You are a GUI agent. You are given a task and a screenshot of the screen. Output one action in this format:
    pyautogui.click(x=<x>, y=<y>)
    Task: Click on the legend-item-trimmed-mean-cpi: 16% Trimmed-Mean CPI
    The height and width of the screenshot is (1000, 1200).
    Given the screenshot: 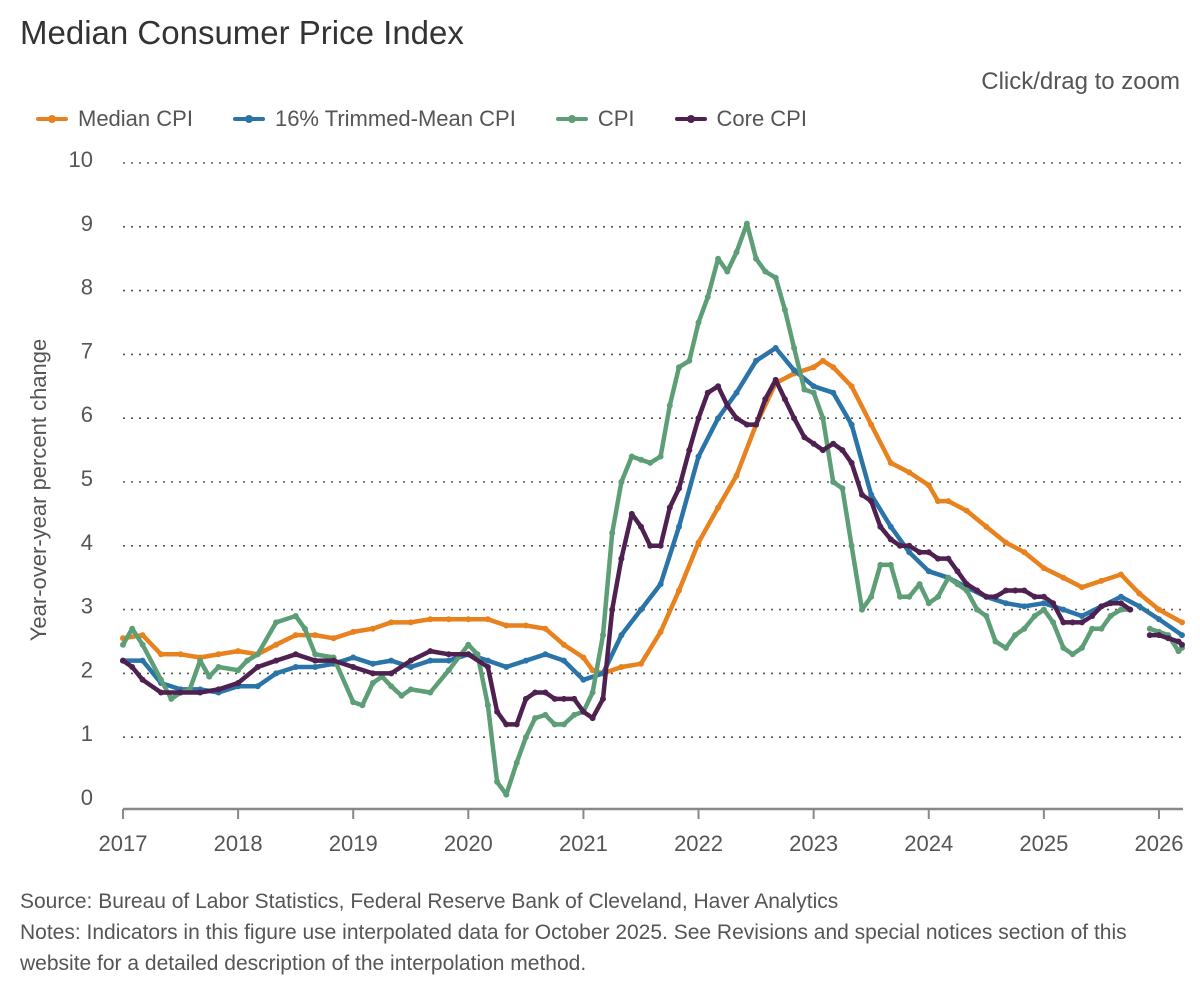 What is the action you would take?
    pyautogui.click(x=374, y=119)
    